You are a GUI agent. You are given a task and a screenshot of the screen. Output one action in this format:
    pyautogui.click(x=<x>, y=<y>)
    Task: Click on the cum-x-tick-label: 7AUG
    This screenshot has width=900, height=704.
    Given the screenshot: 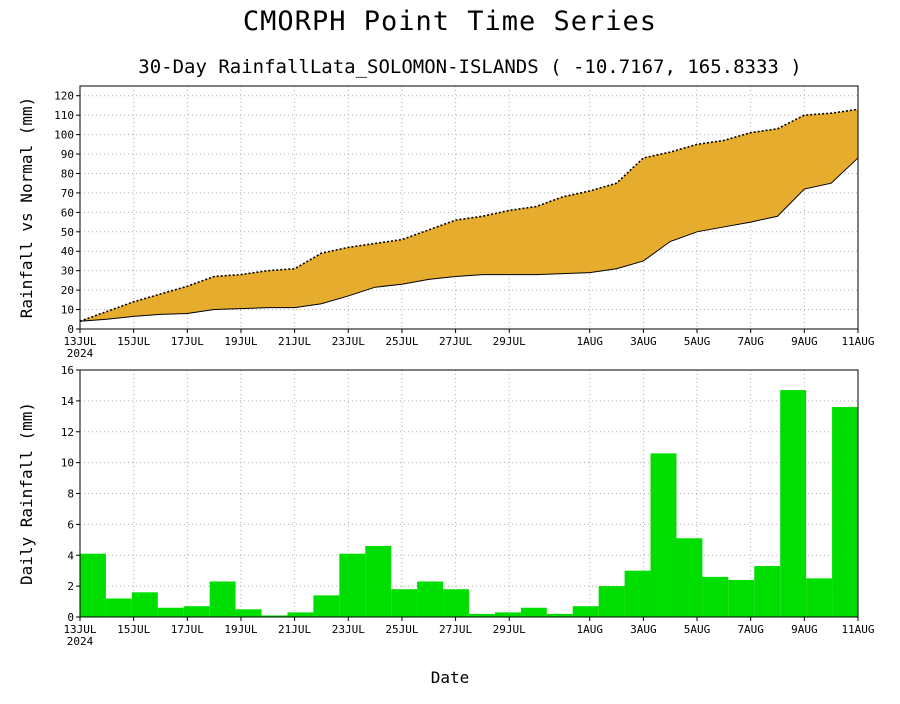 What is the action you would take?
    pyautogui.click(x=750, y=341)
    